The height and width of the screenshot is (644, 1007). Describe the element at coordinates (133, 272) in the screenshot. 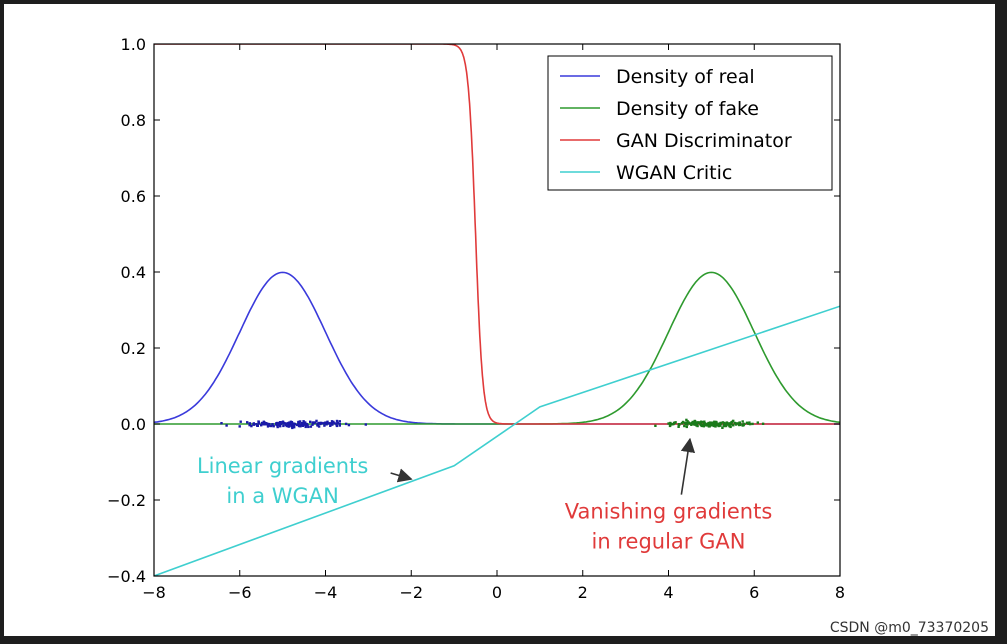

I see `y-tick-label: 0.4` at that location.